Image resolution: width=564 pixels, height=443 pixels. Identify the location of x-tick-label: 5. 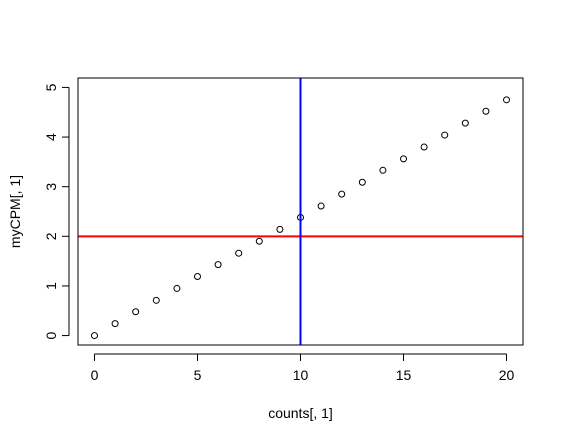
(198, 375).